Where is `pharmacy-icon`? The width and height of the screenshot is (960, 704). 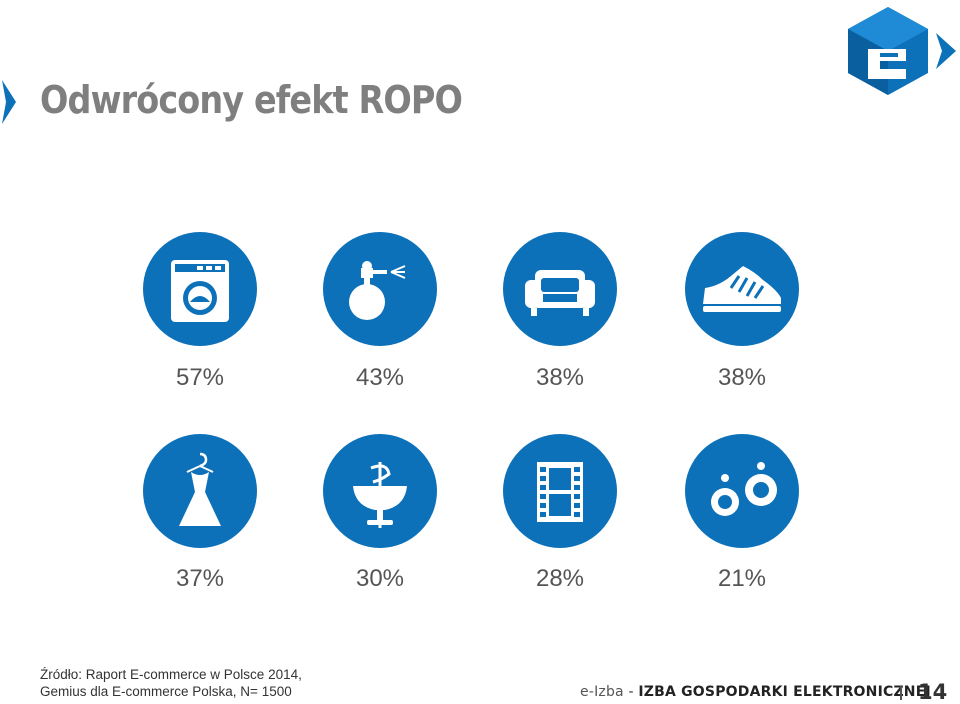
pharmacy-icon is located at coordinates (380, 495).